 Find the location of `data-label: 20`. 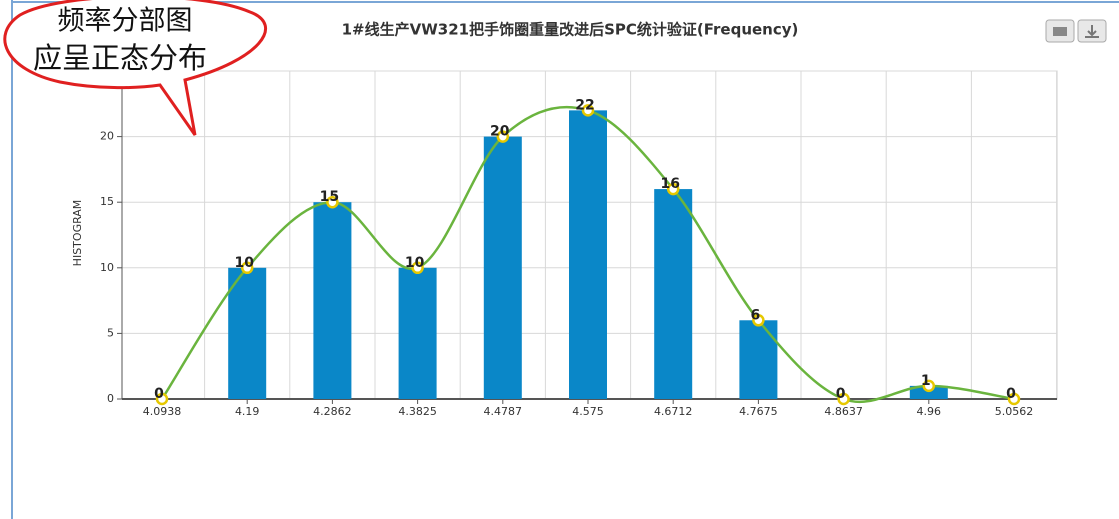

data-label: 20 is located at coordinates (500, 132).